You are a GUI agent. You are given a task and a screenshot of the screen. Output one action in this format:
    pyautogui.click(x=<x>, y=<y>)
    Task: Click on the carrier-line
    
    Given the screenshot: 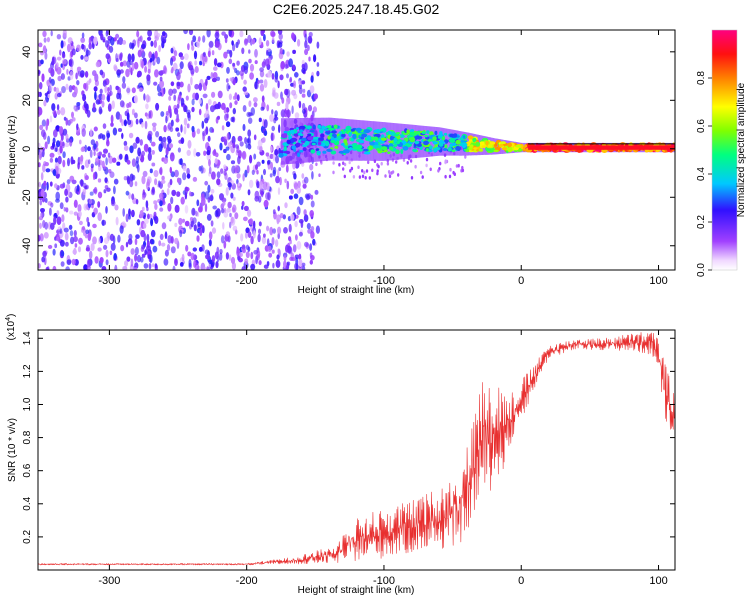 What is the action you would take?
    pyautogui.click(x=601, y=147)
    